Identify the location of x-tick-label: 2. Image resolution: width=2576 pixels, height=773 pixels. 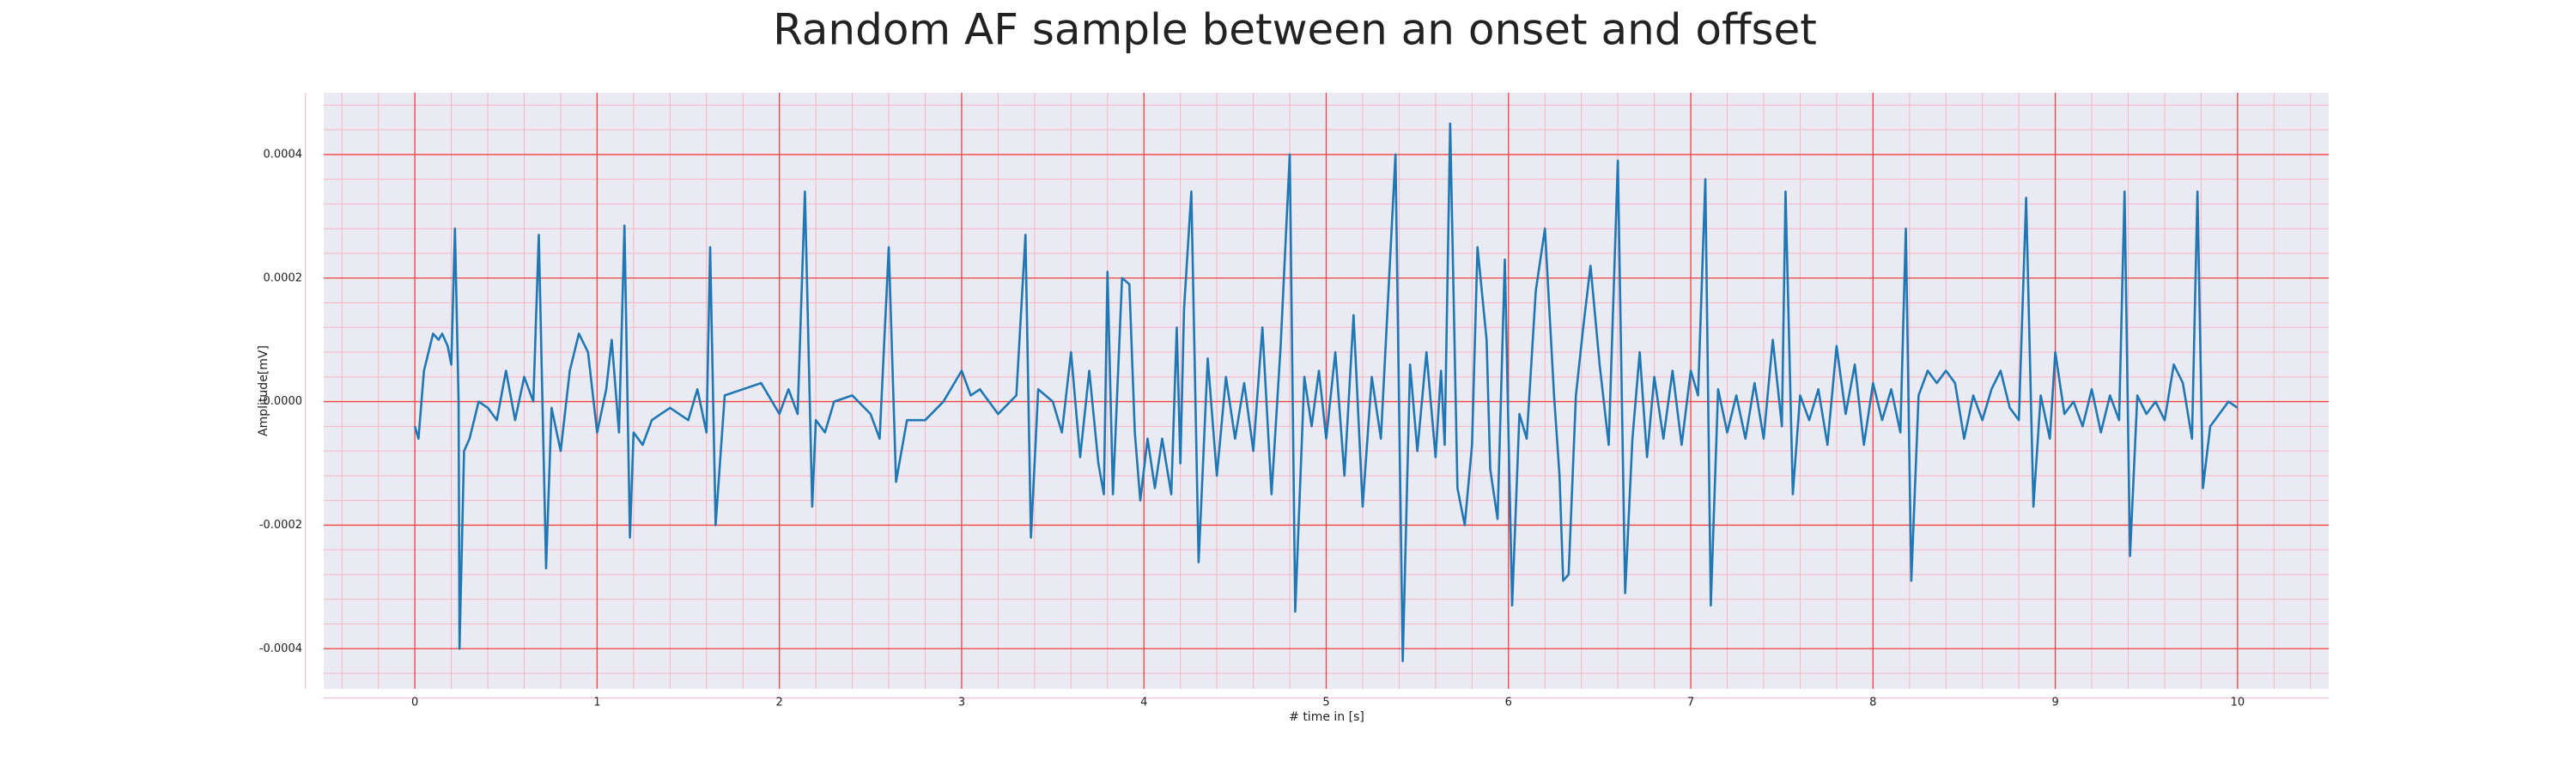
(779, 703).